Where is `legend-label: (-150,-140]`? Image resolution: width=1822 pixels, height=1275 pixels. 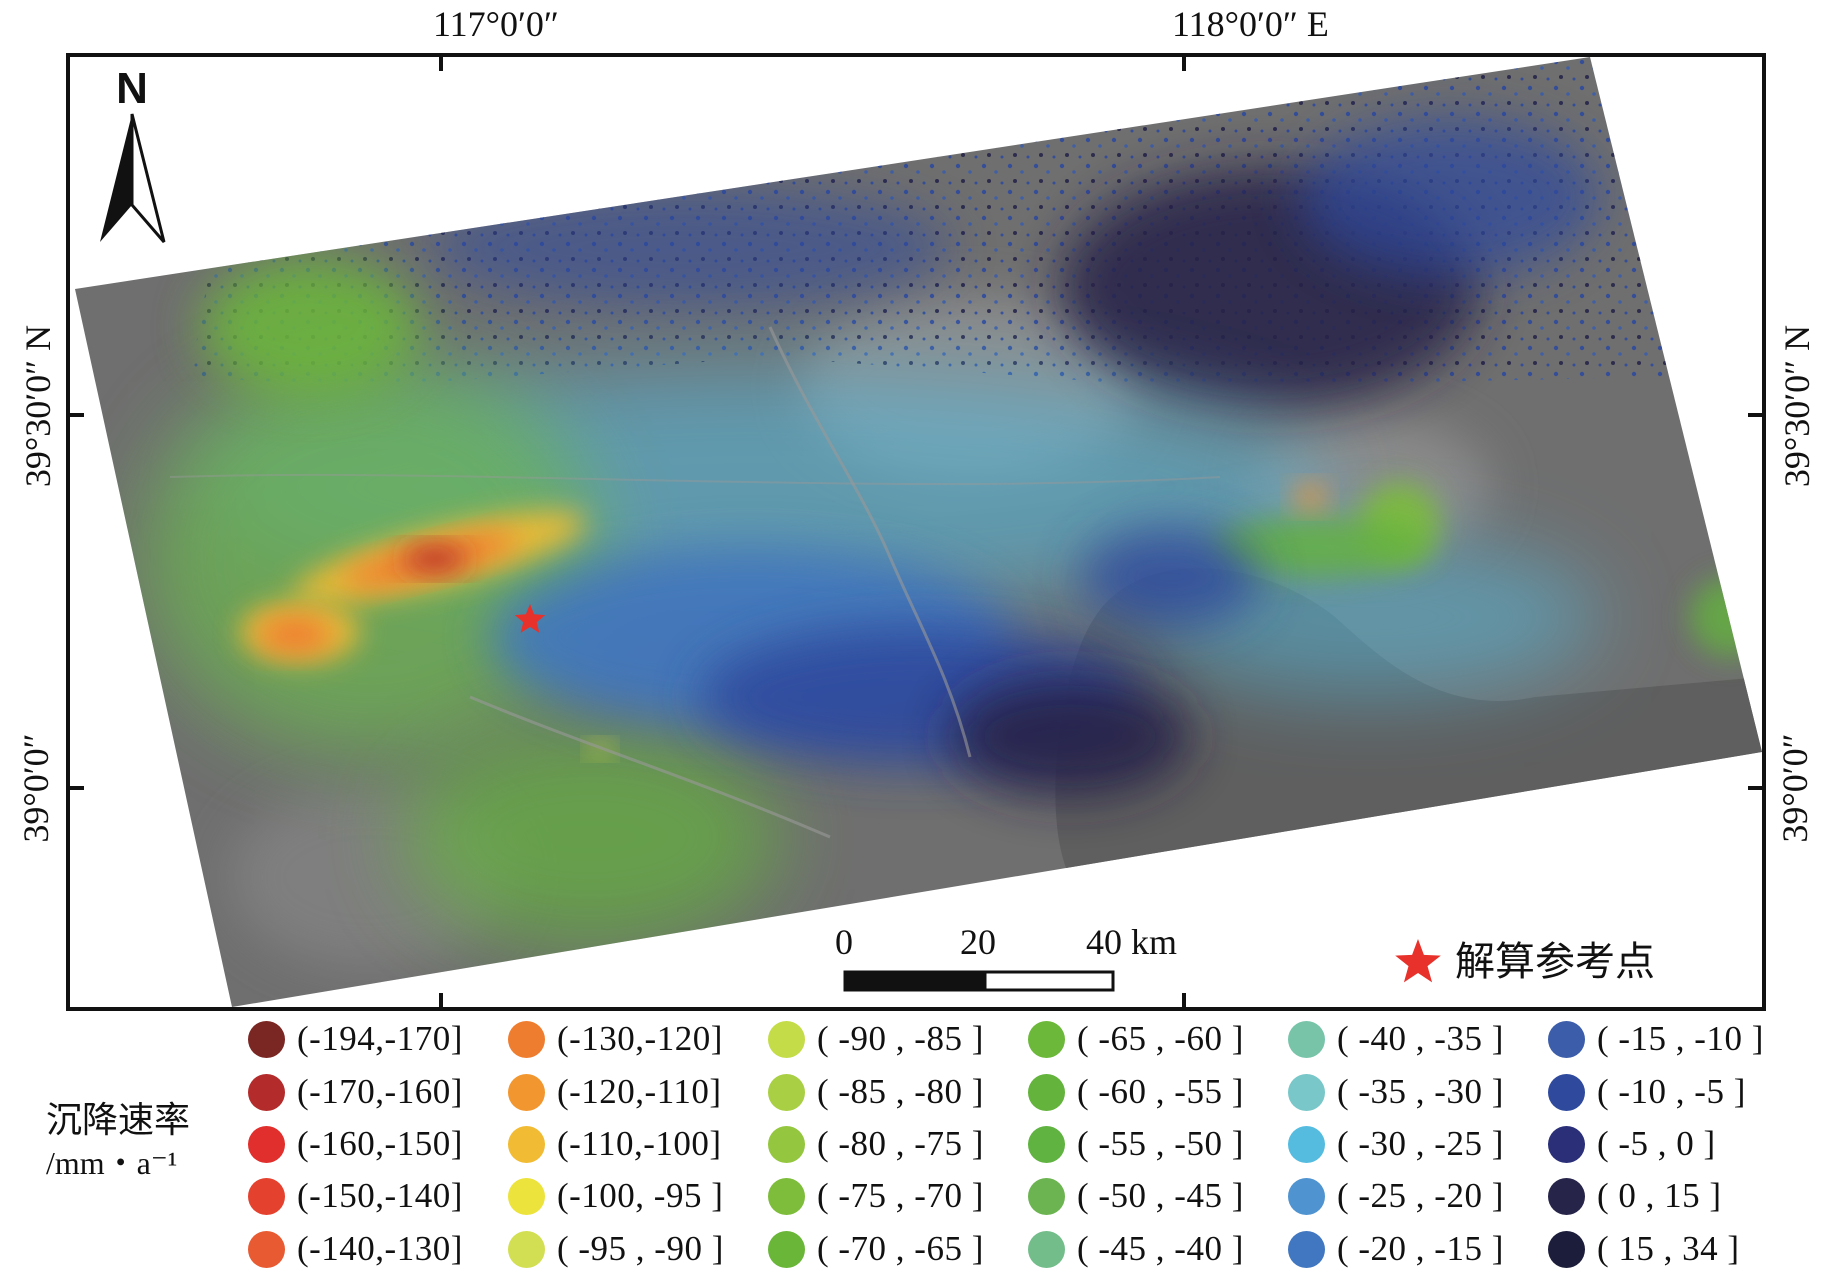 legend-label: (-150,-140] is located at coordinates (380, 1195).